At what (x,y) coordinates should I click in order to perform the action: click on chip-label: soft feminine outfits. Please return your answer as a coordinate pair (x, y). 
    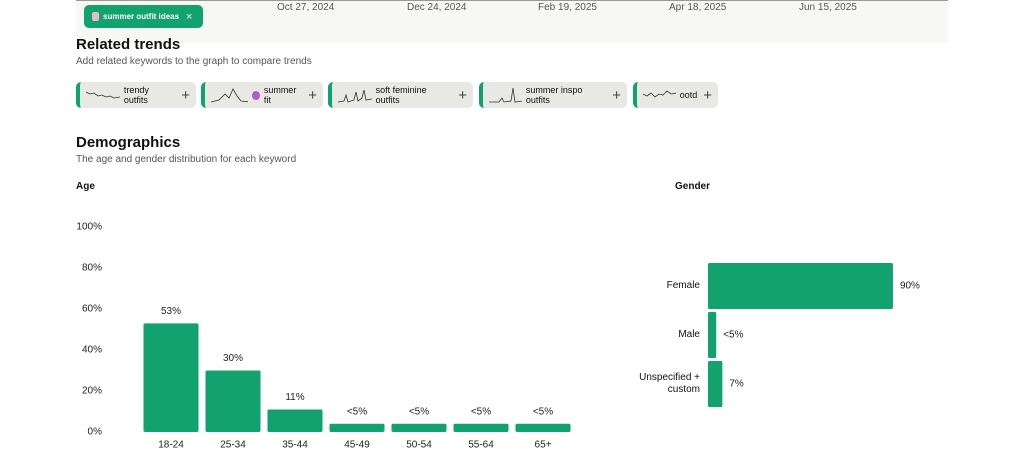
    Looking at the image, I should click on (401, 95).